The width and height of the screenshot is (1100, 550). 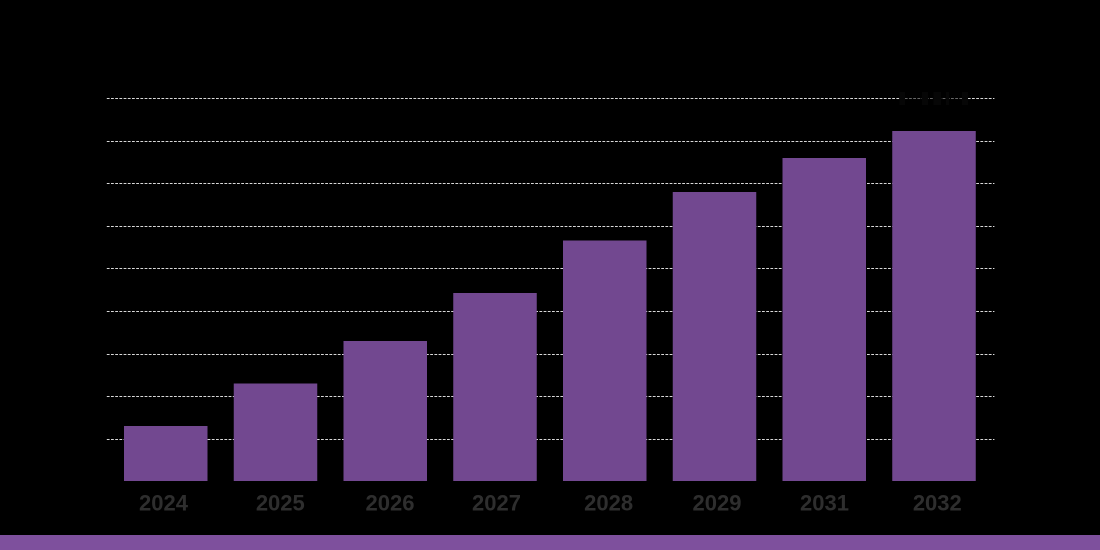 I want to click on svg-text: 2032, so click(x=937, y=503).